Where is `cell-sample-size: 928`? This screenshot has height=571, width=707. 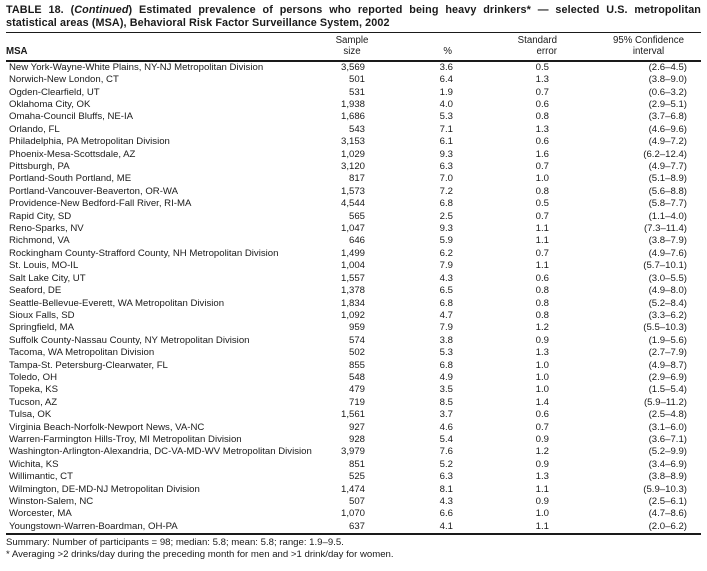
cell-sample-size: 928 is located at coordinates (356, 439).